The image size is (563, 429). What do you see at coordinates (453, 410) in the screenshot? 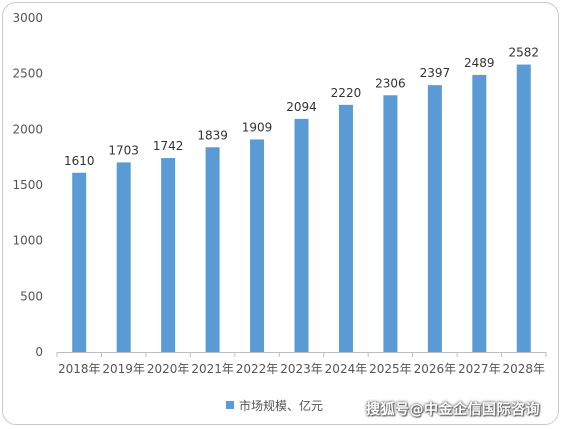
I see `watermark: 搜狐号@中金企信国际咨询` at bounding box center [453, 410].